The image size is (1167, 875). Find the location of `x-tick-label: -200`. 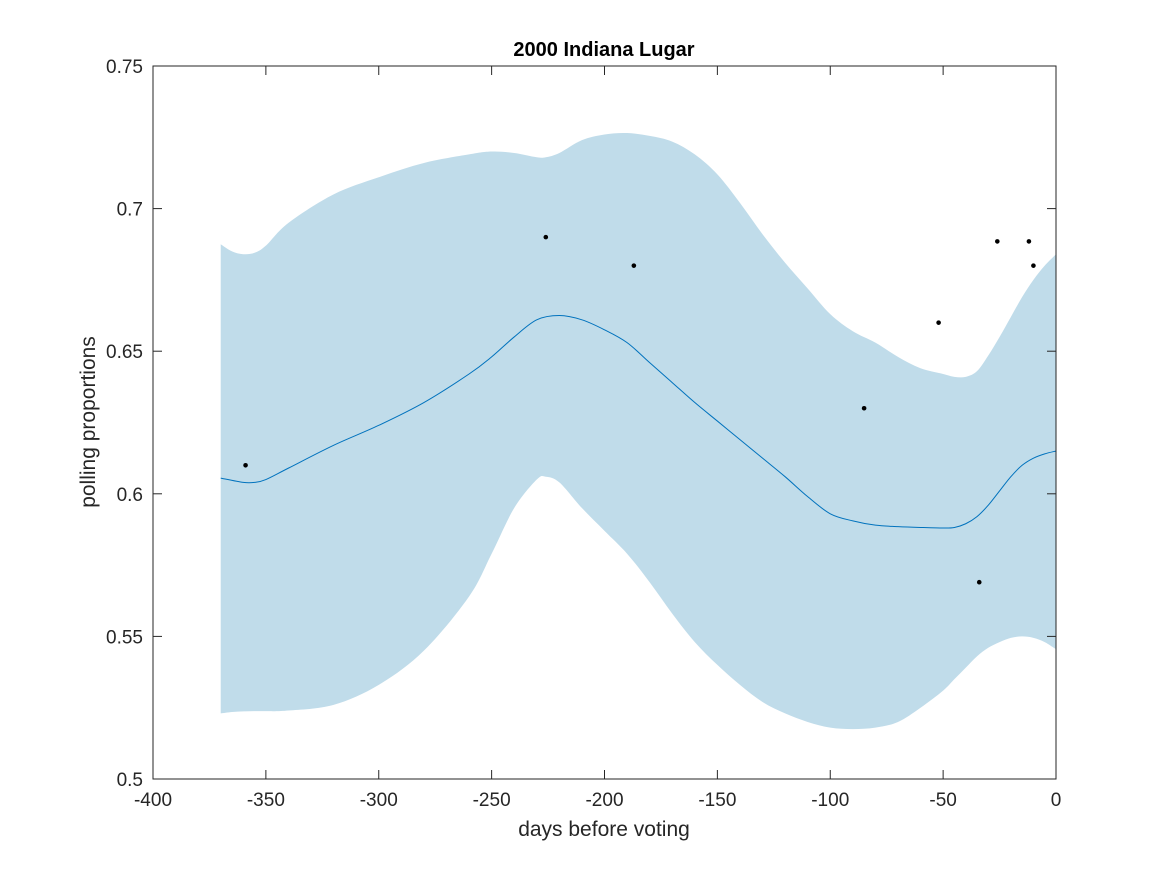

x-tick-label: -200 is located at coordinates (604, 800).